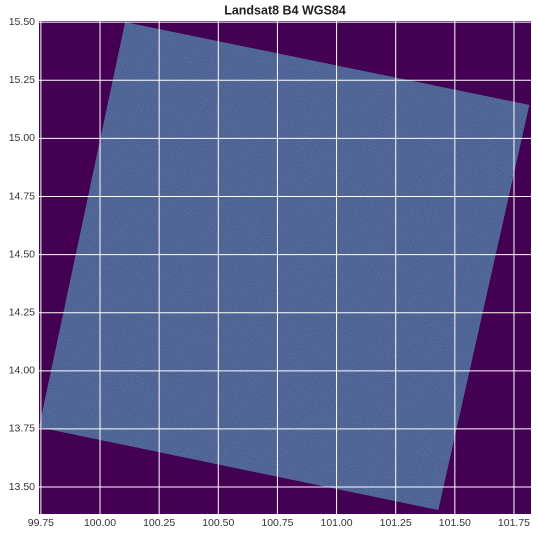  Describe the element at coordinates (285, 10) in the screenshot. I see `chart-title: Landsat8 B4 WGS84` at that location.